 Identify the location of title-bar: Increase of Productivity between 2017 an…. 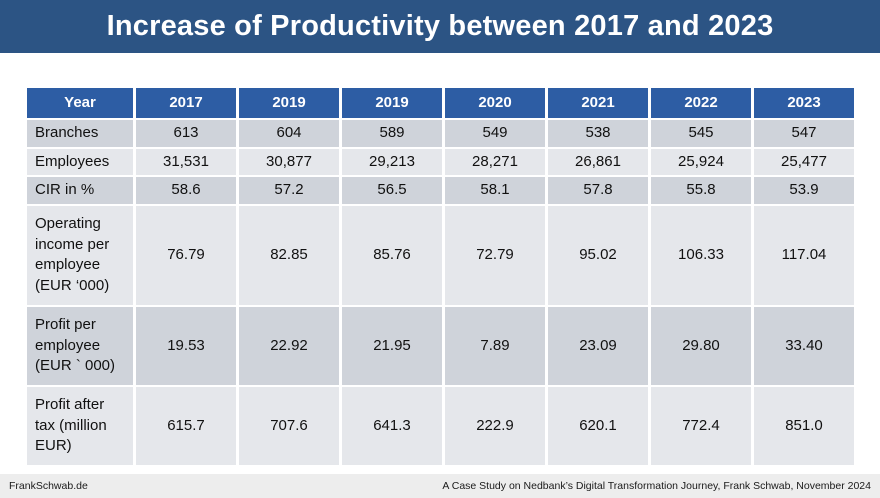
(440, 26).